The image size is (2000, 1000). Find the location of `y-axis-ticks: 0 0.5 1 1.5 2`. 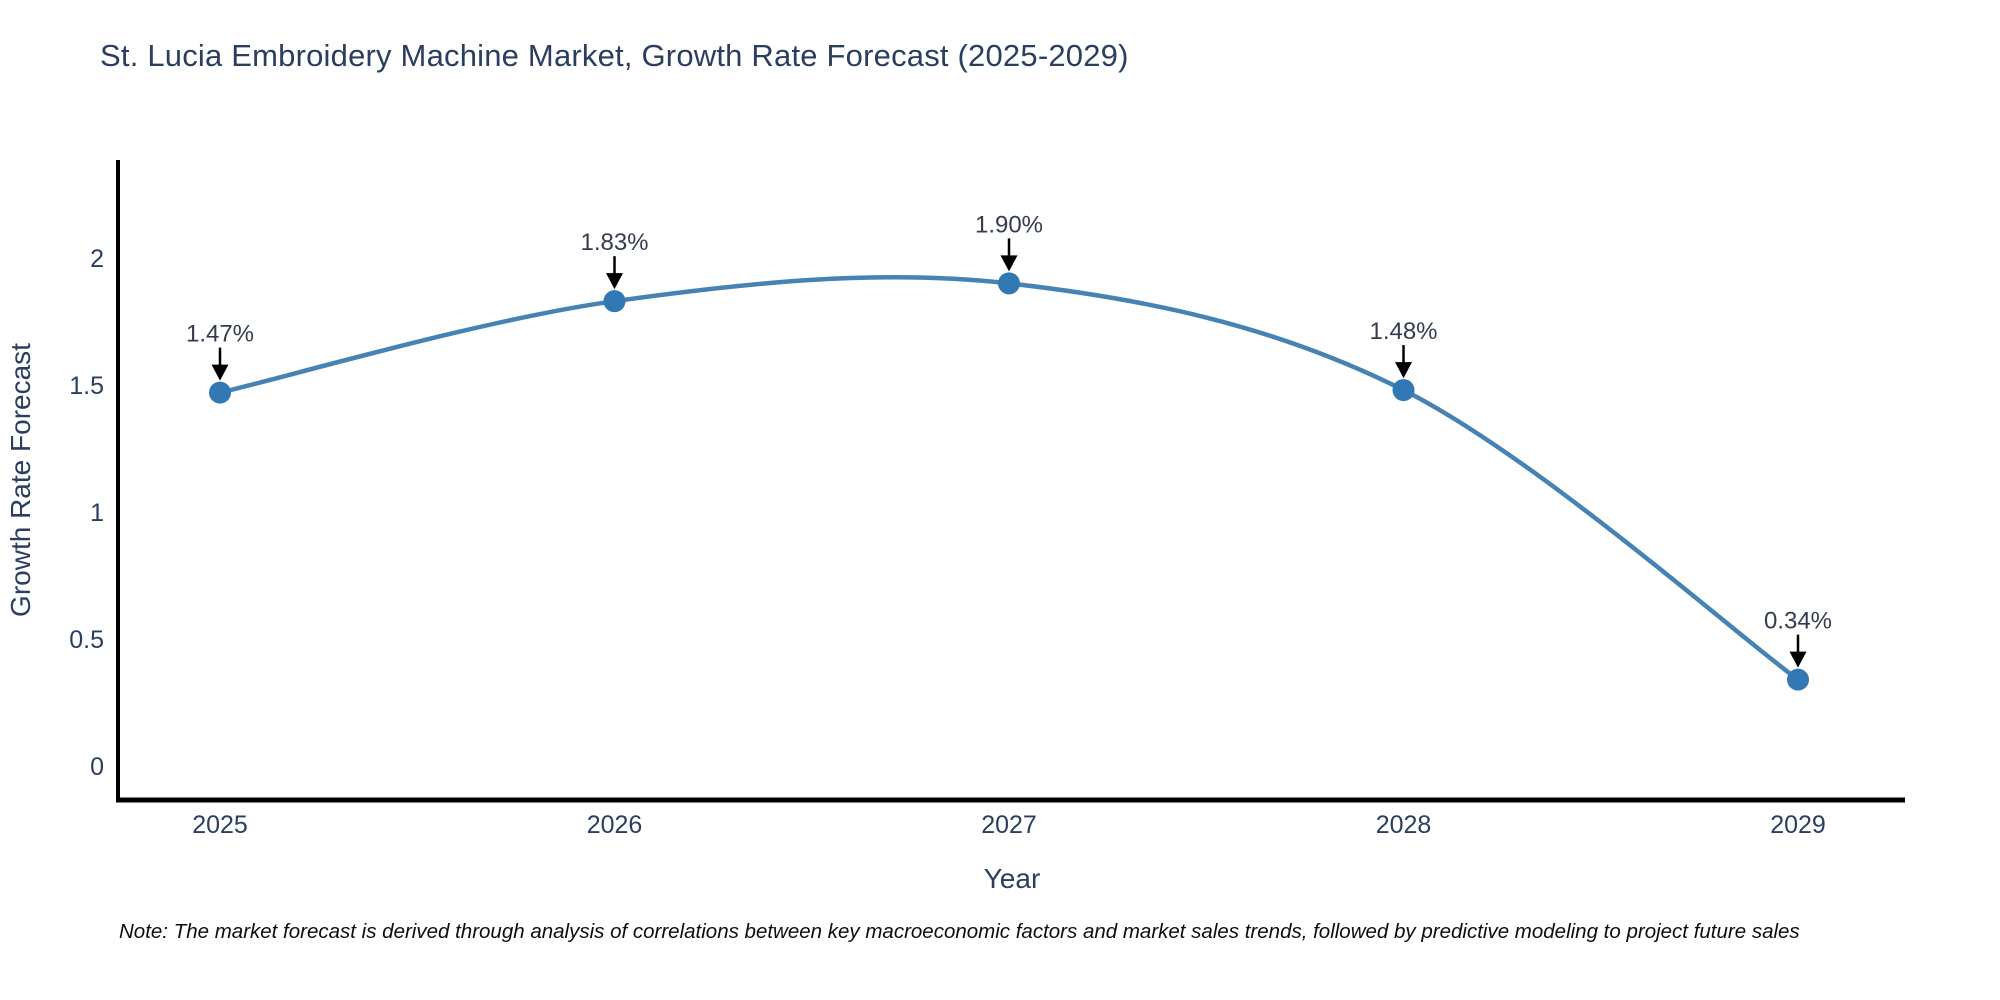

y-axis-ticks: 0 0.5 1 1.5 2 is located at coordinates (86, 513).